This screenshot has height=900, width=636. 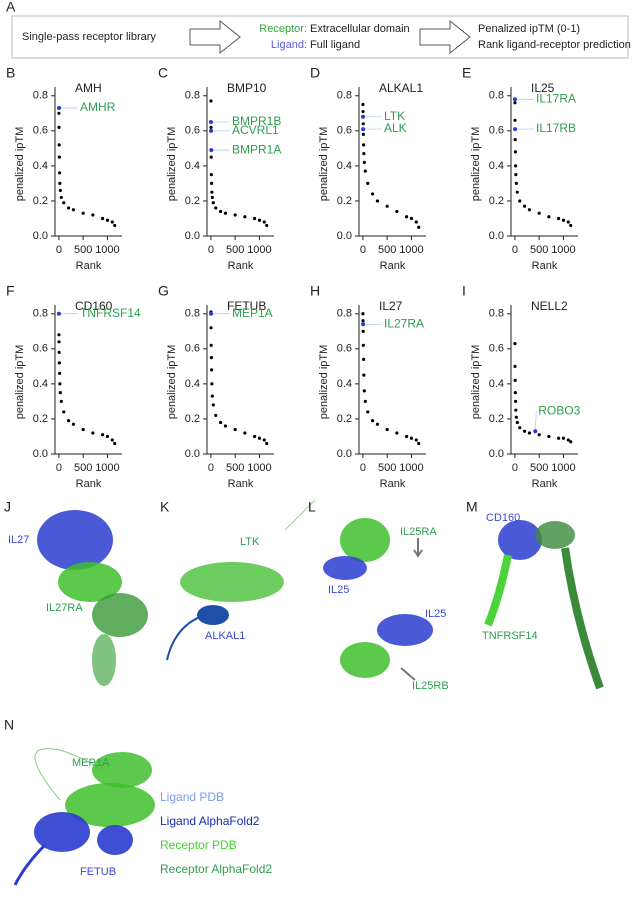 What do you see at coordinates (395, 128) in the screenshot?
I see `highlight-label: ALK` at bounding box center [395, 128].